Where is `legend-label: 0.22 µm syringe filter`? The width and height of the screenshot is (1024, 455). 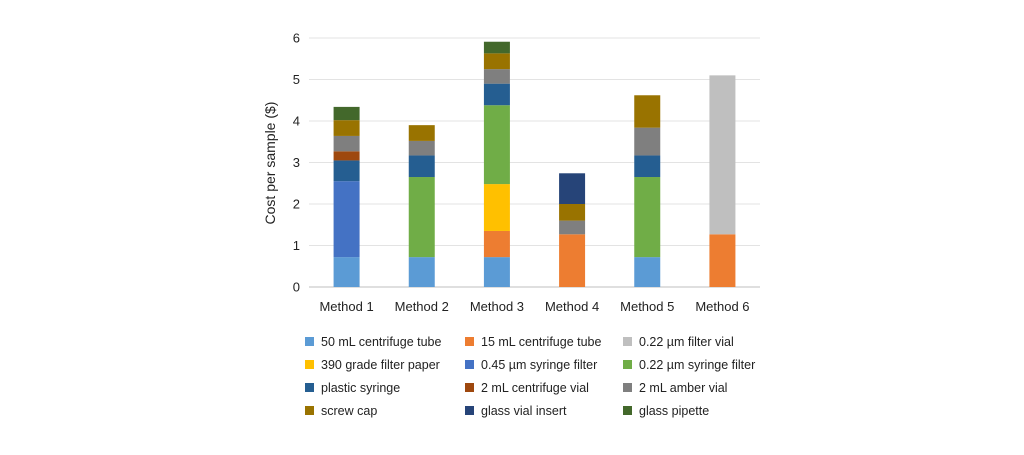 legend-label: 0.22 µm syringe filter is located at coordinates (697, 364).